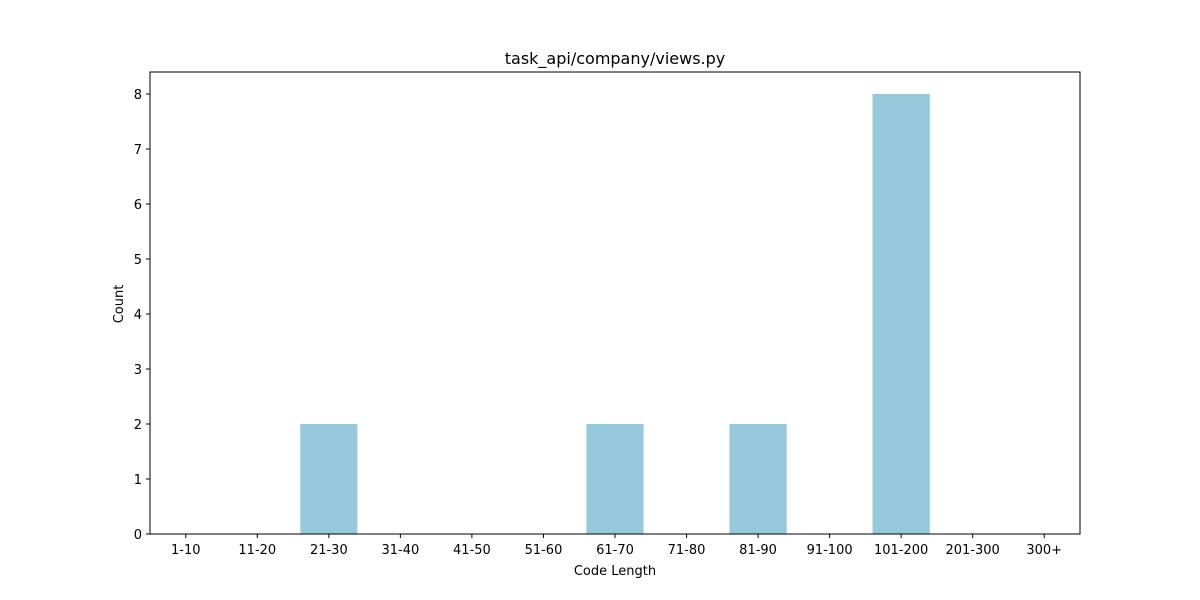  What do you see at coordinates (973, 550) in the screenshot?
I see `x-tick-label: 201-300` at bounding box center [973, 550].